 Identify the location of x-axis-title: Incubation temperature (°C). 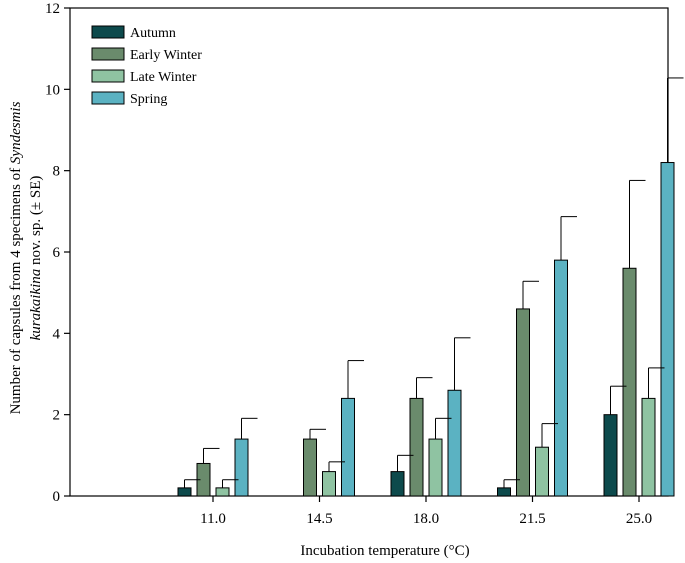
(384, 551).